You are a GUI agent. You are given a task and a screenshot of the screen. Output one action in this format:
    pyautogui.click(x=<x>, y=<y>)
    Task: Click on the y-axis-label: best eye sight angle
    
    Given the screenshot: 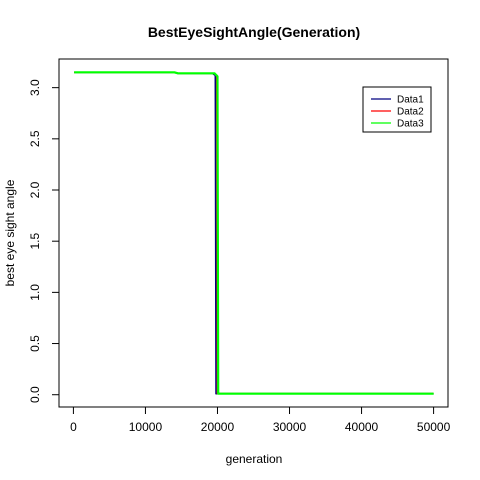 What is the action you would take?
    pyautogui.click(x=10, y=232)
    